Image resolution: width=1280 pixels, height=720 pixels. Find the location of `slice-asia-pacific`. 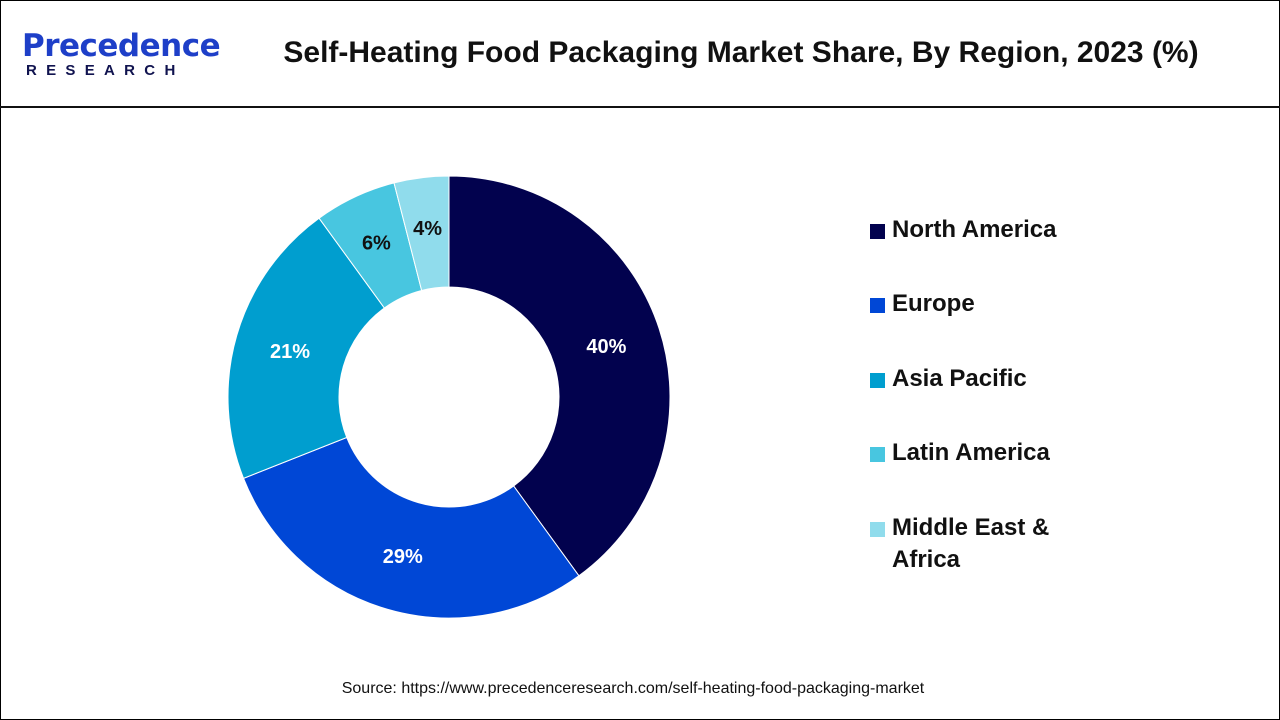

slice-asia-pacific is located at coordinates (306, 348).